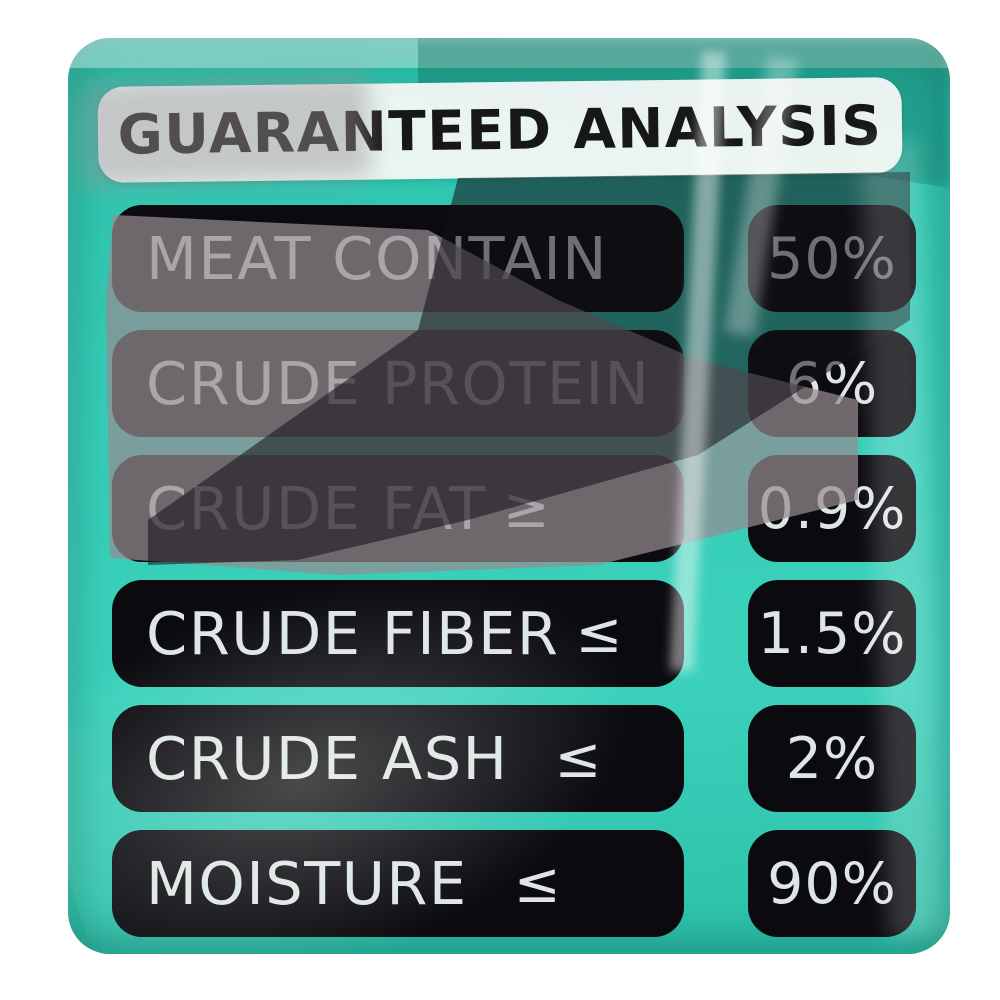  I want to click on analysis-row: CRUDE PROTEIN 6%, so click(518, 383).